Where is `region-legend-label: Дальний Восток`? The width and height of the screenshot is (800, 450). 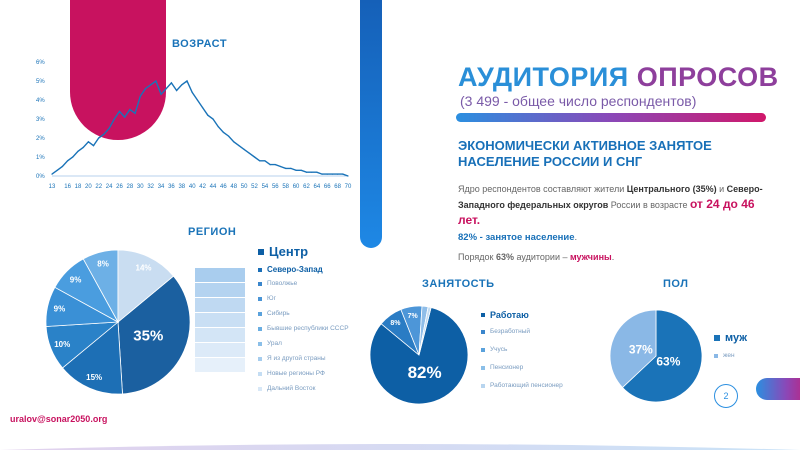 region-legend-label: Дальний Восток is located at coordinates (291, 388).